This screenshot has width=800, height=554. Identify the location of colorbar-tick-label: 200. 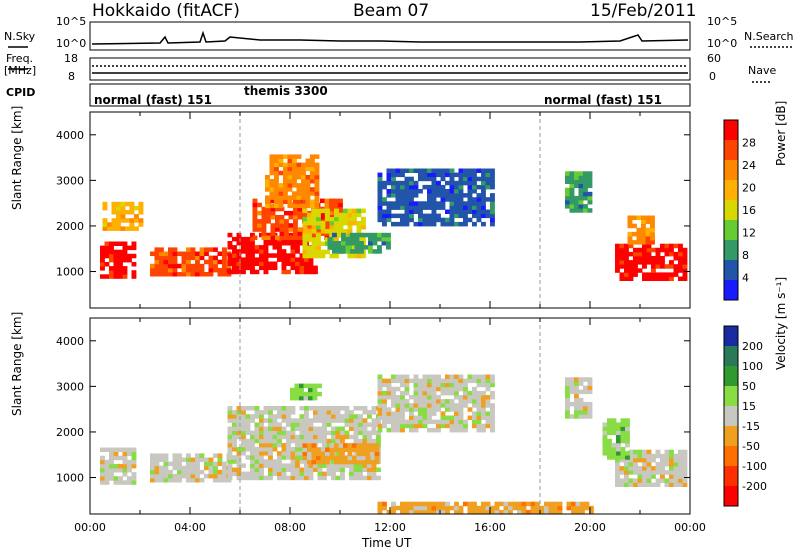
(752, 346).